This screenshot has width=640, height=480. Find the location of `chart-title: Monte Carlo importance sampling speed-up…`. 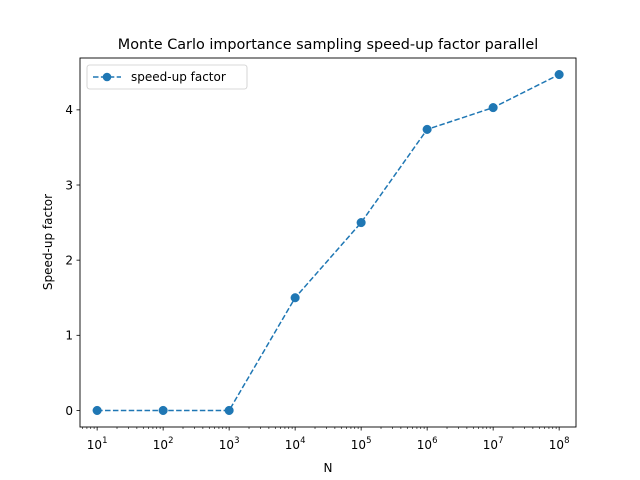

chart-title: Monte Carlo importance sampling speed-up… is located at coordinates (328, 45).